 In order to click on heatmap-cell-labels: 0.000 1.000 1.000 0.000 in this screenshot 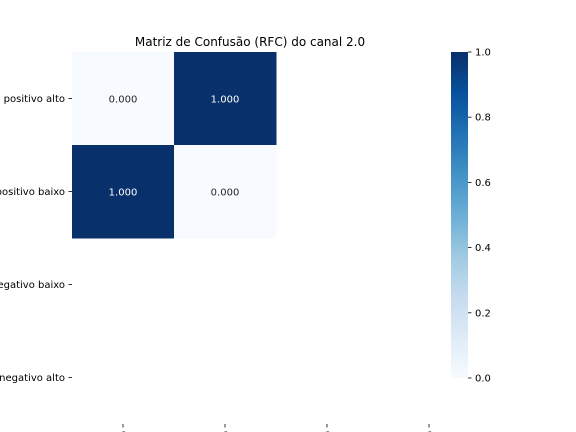, I will do `click(174, 147)`.